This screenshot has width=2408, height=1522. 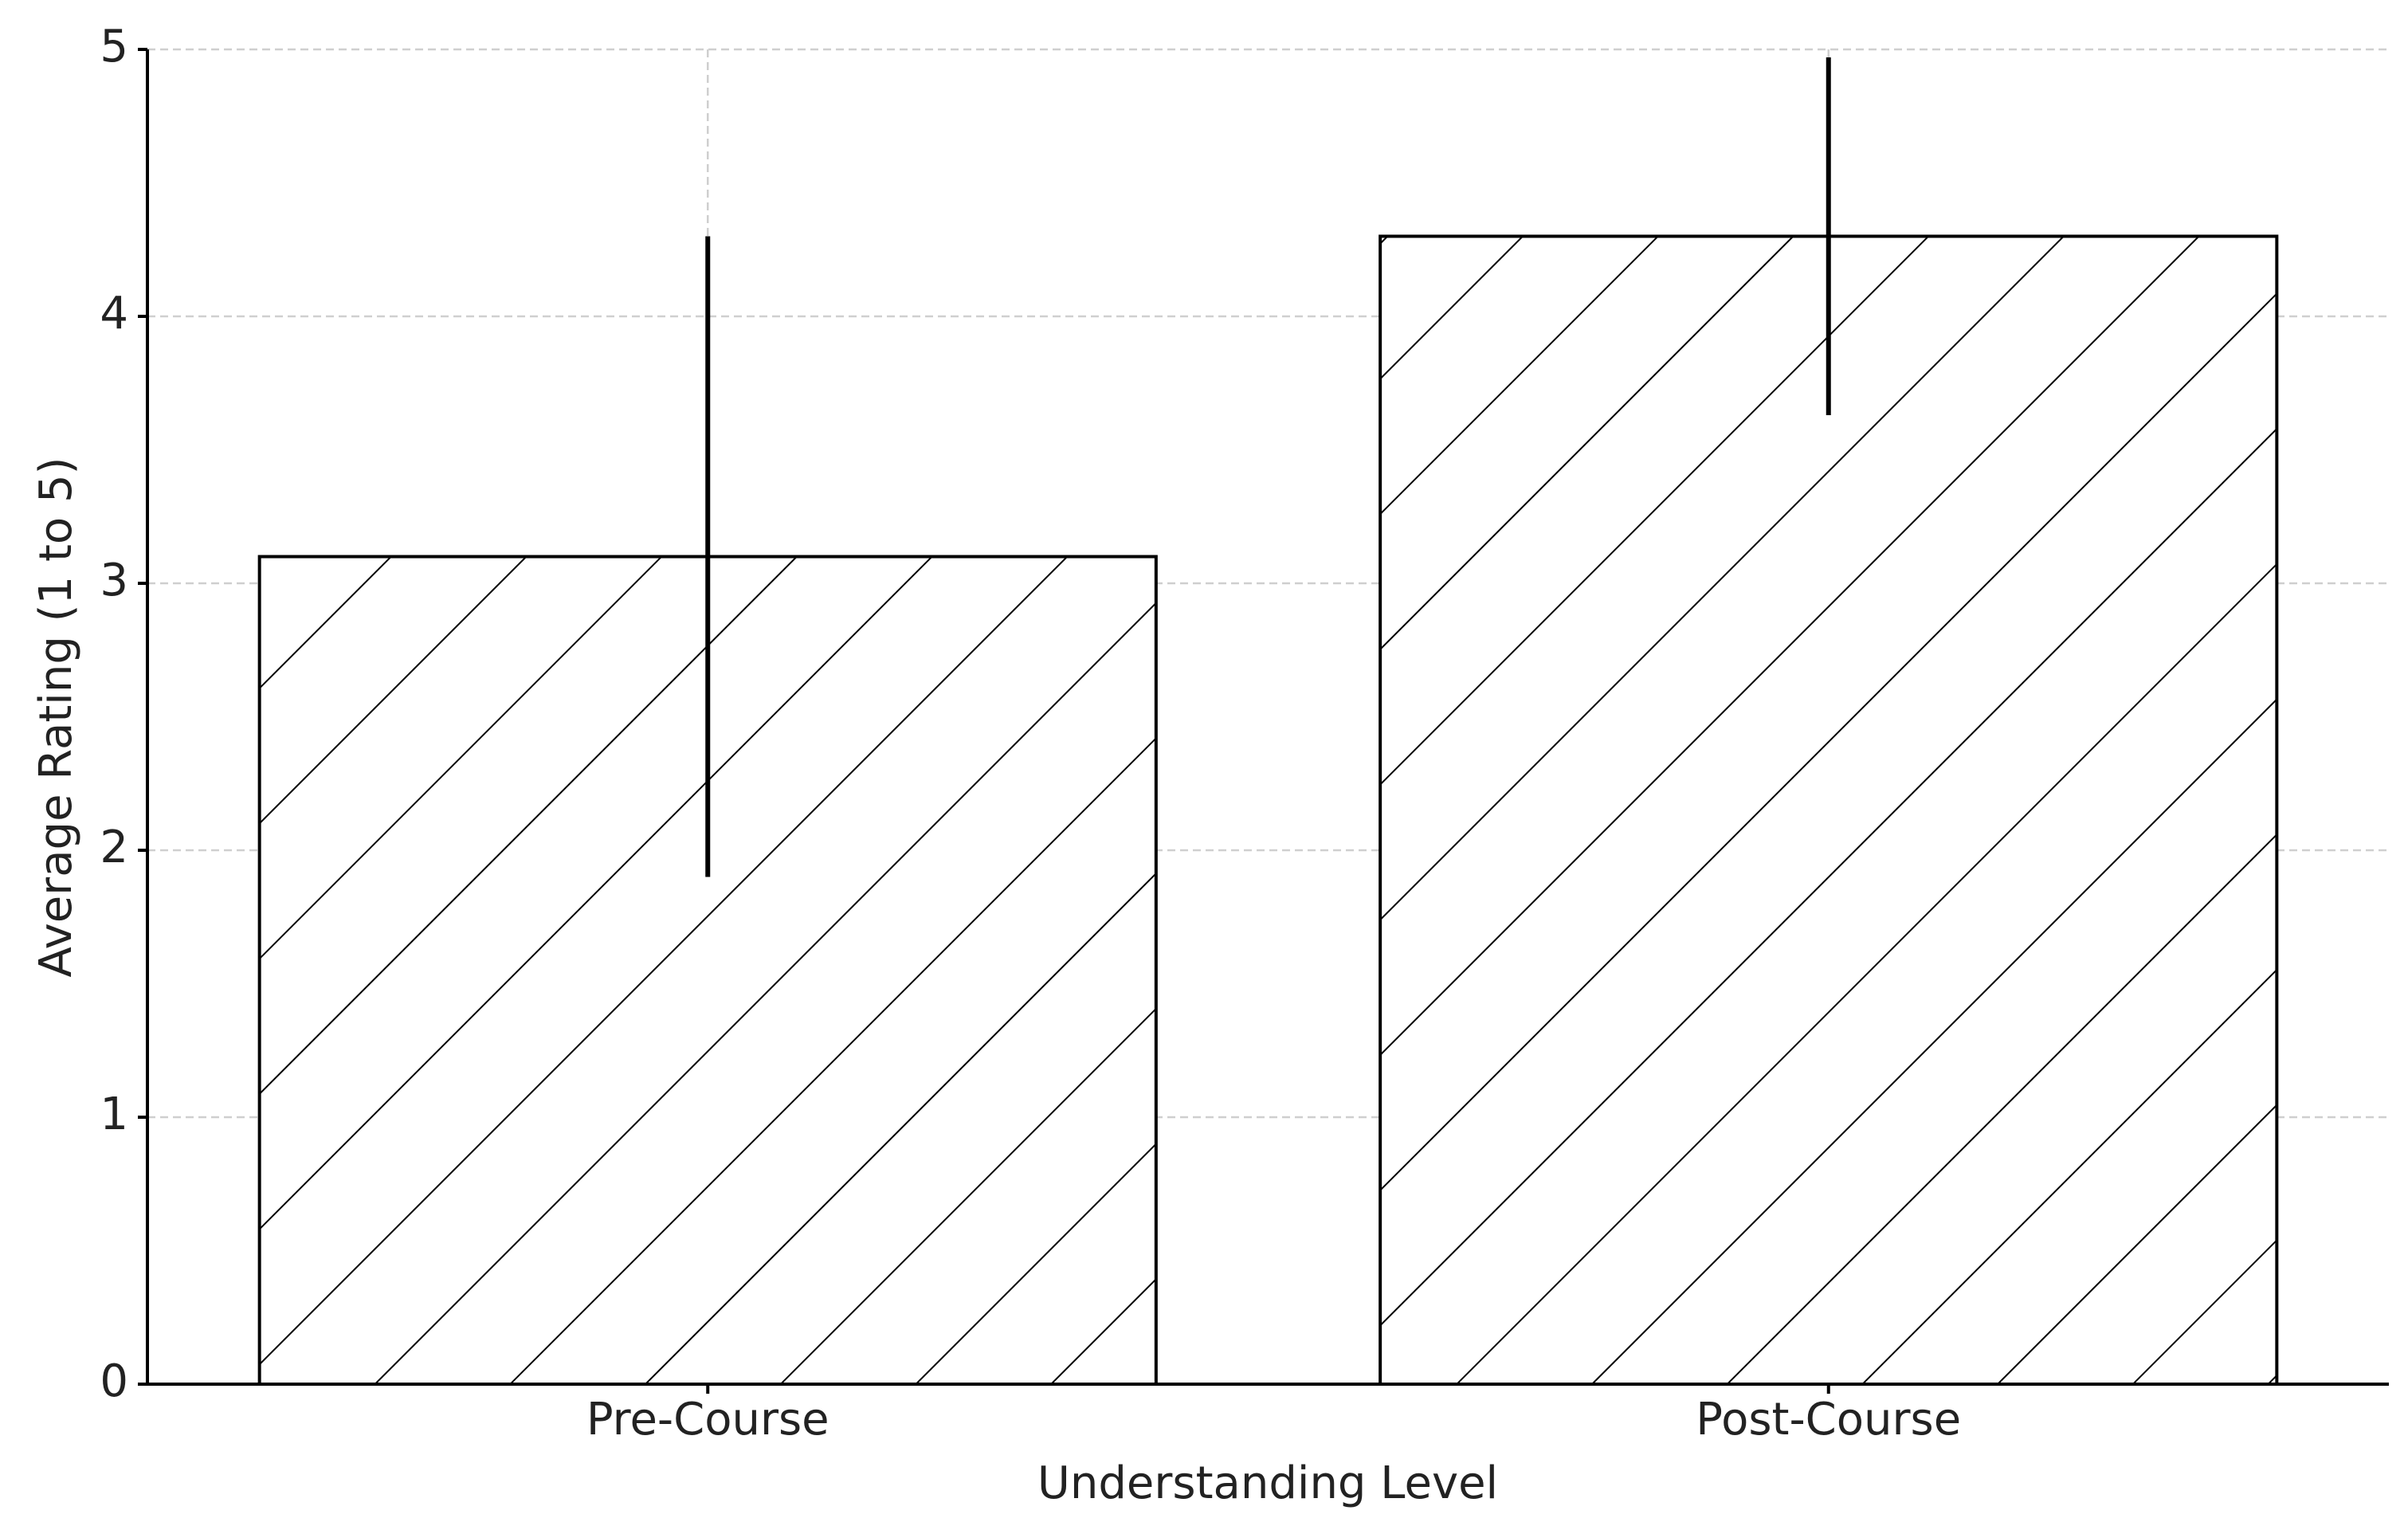 I want to click on y-tick-label: 4, so click(x=114, y=313).